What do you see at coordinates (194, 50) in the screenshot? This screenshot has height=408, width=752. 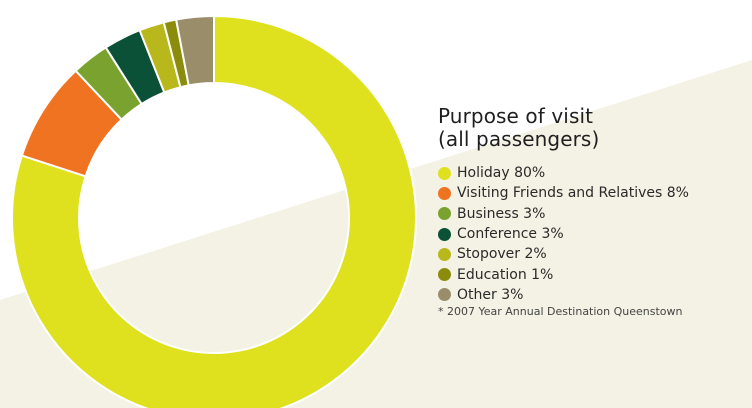 I see `donut-slice-other` at bounding box center [194, 50].